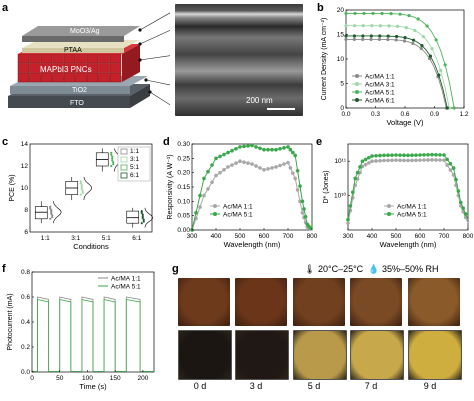 Image resolution: width=474 pixels, height=401 pixels. Describe the element at coordinates (85, 31) in the screenshot. I see `label-moo3ag: MoO3/Ag` at that location.